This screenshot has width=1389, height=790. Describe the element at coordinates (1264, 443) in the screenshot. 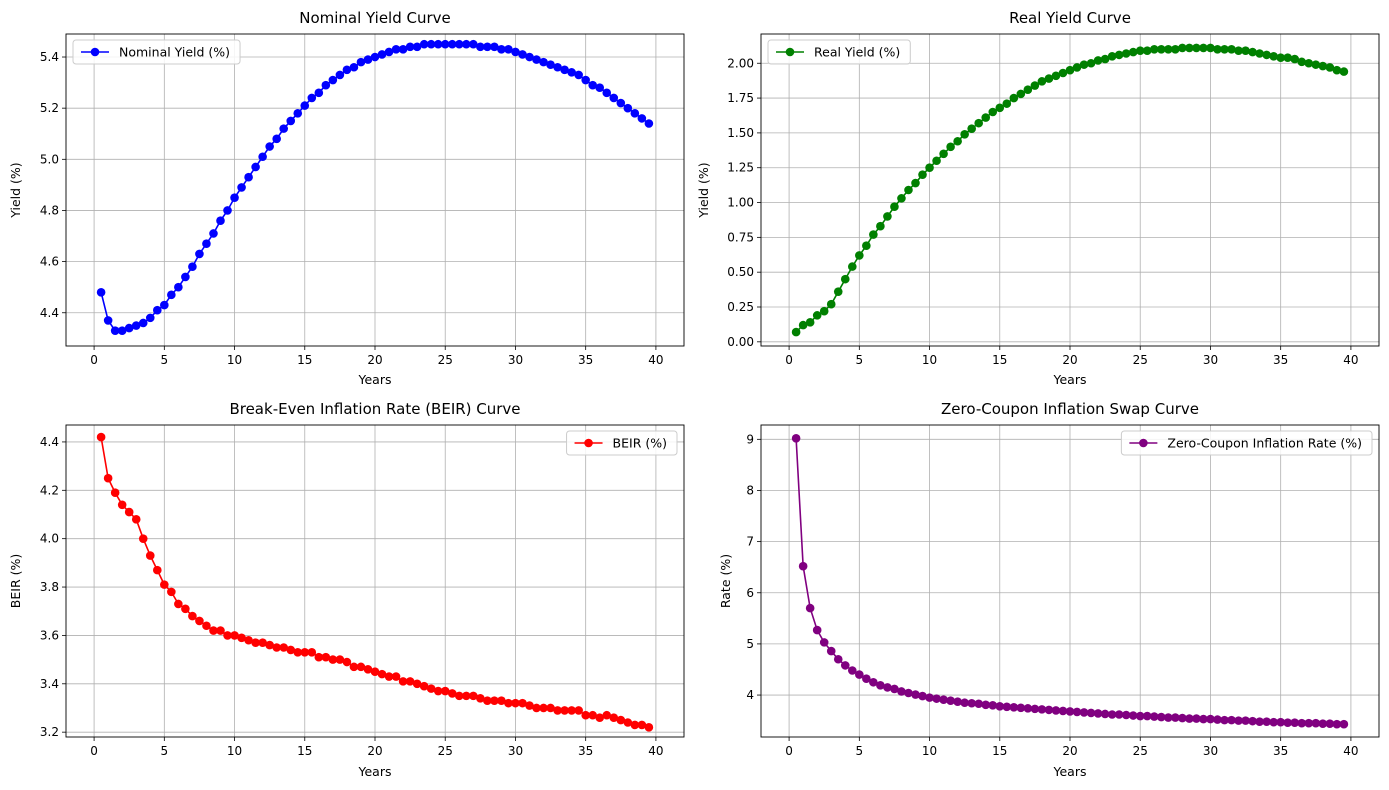

I see `legend-label: Zero-Coupon Inflation Rate (%)` at that location.